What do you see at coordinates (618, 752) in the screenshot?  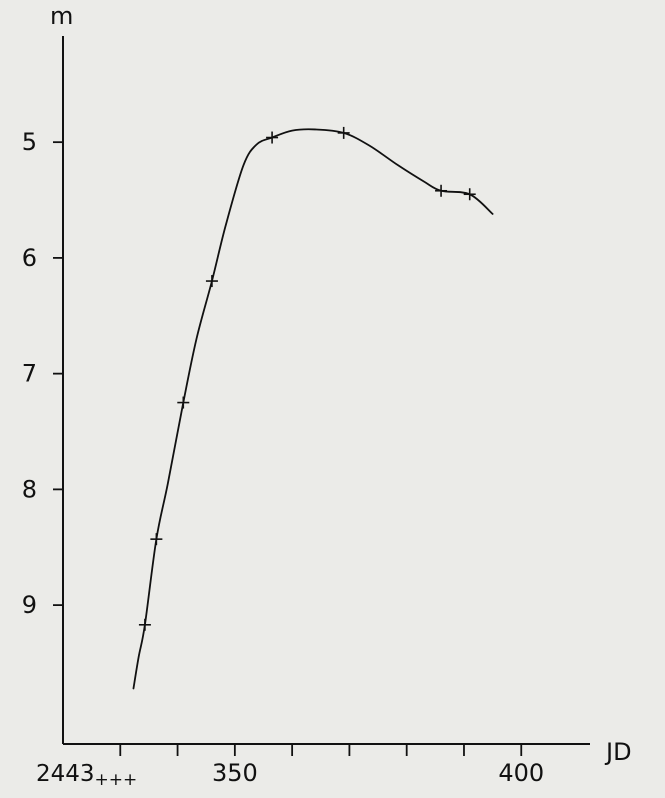 I see `x-axis-label: JD` at bounding box center [618, 752].